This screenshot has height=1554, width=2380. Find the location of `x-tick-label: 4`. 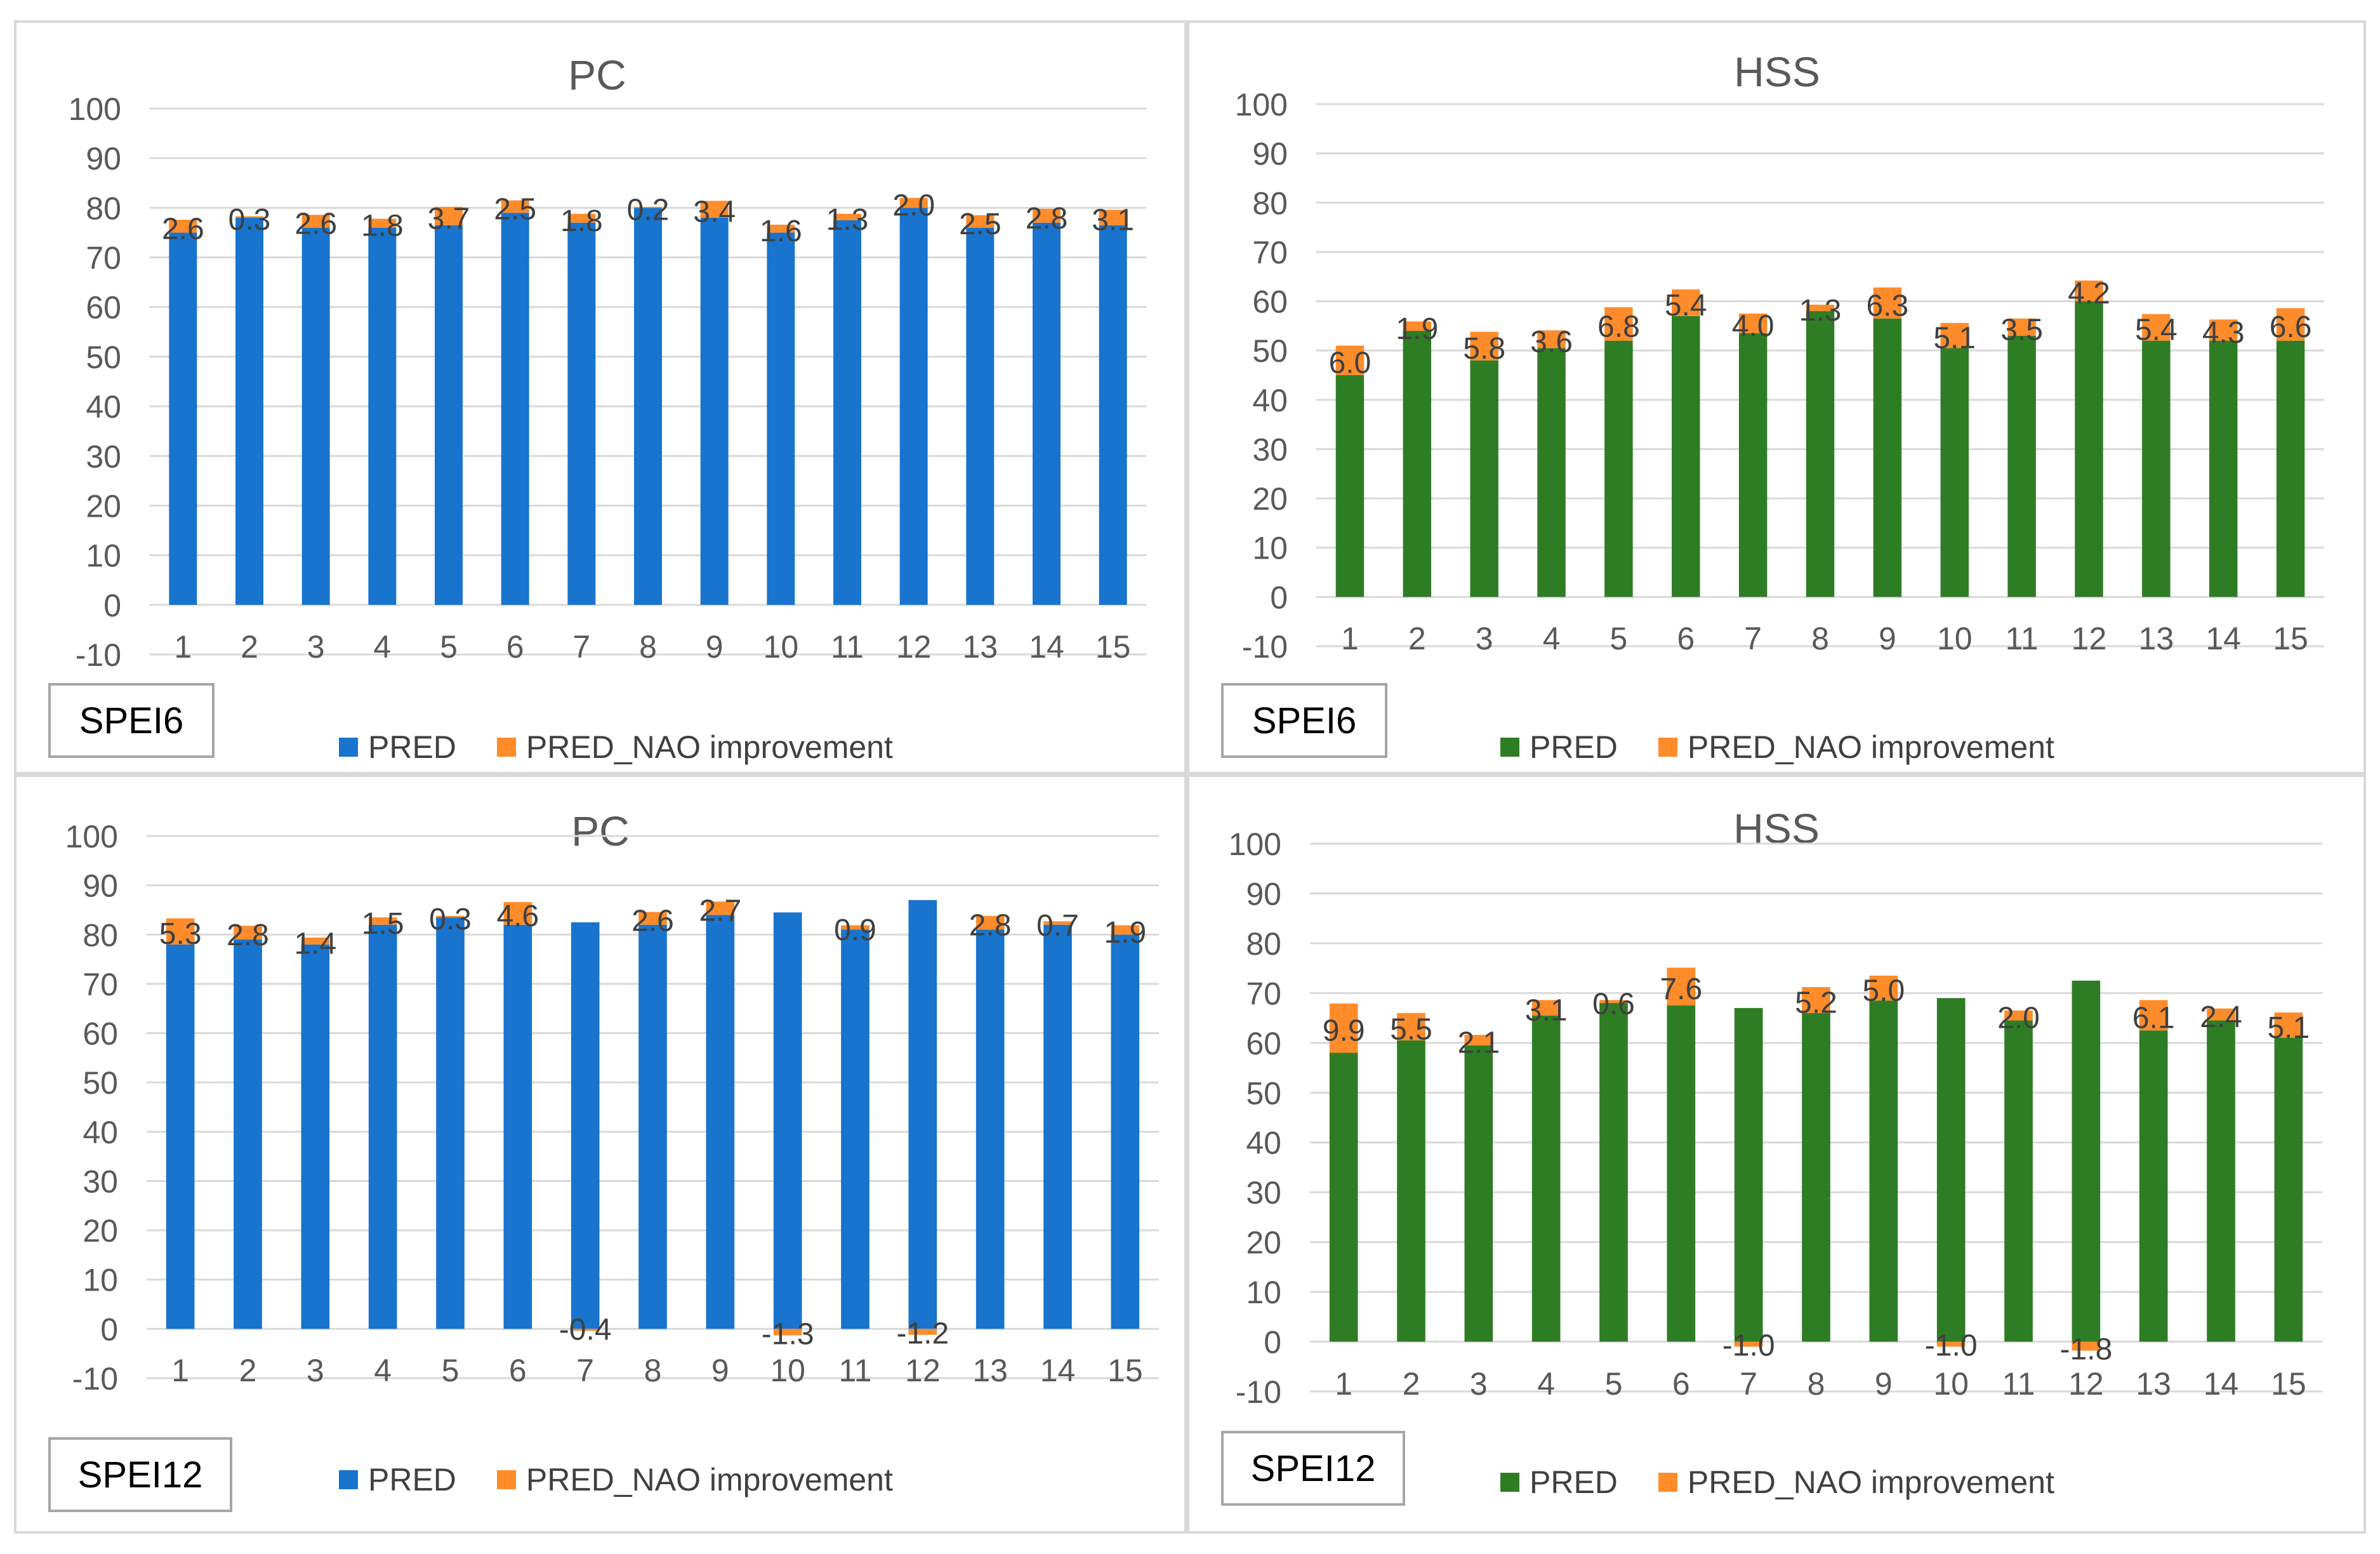

x-tick-label: 4 is located at coordinates (1552, 638).